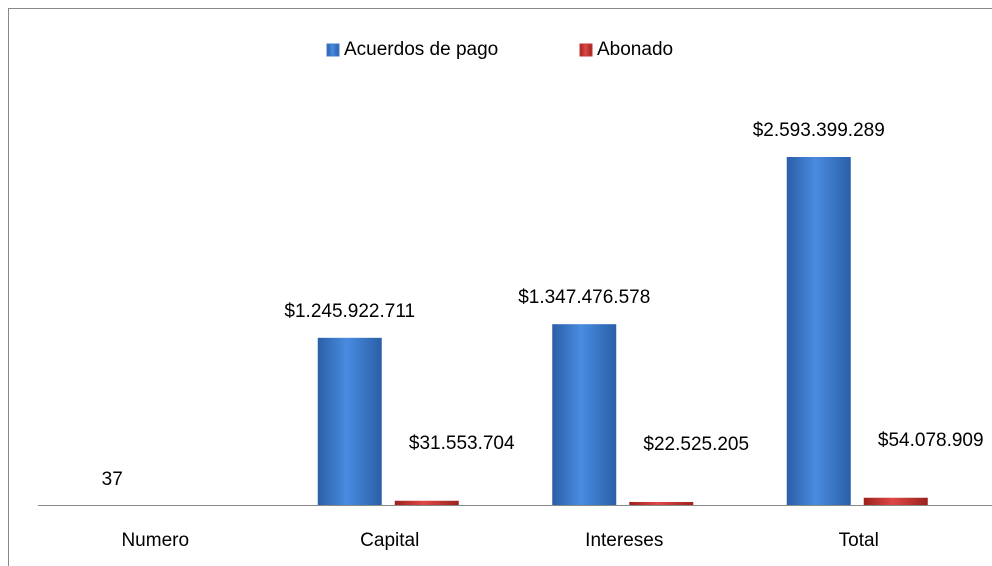 This screenshot has width=992, height=566. Describe the element at coordinates (859, 540) in the screenshot. I see `x-tick-label: Total` at that location.